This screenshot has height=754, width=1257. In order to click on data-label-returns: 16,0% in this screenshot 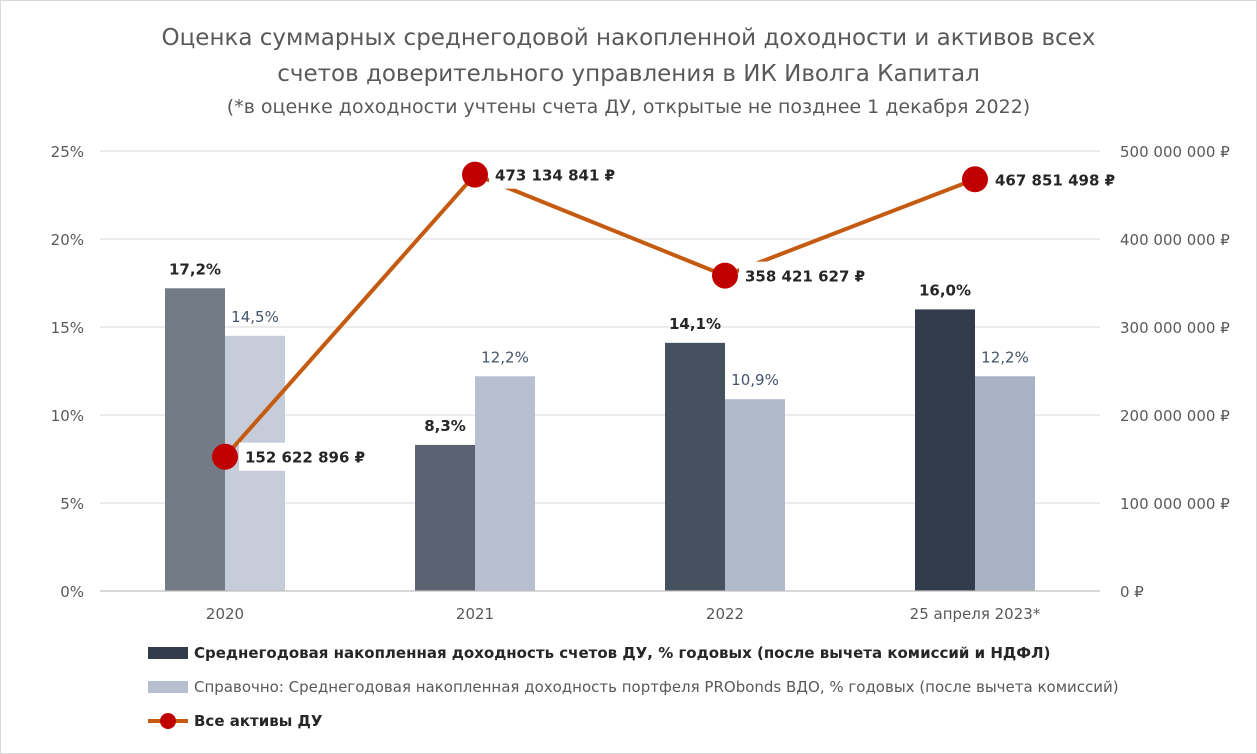, I will do `click(945, 290)`.